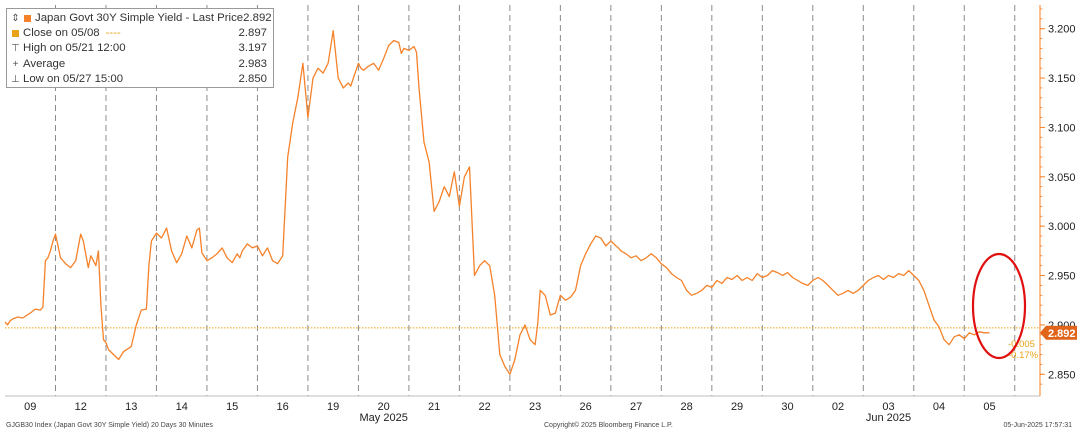 The height and width of the screenshot is (437, 1080). I want to click on legend-high-row: ⊤ High on 05/21 12:00 3.197, so click(139, 48).